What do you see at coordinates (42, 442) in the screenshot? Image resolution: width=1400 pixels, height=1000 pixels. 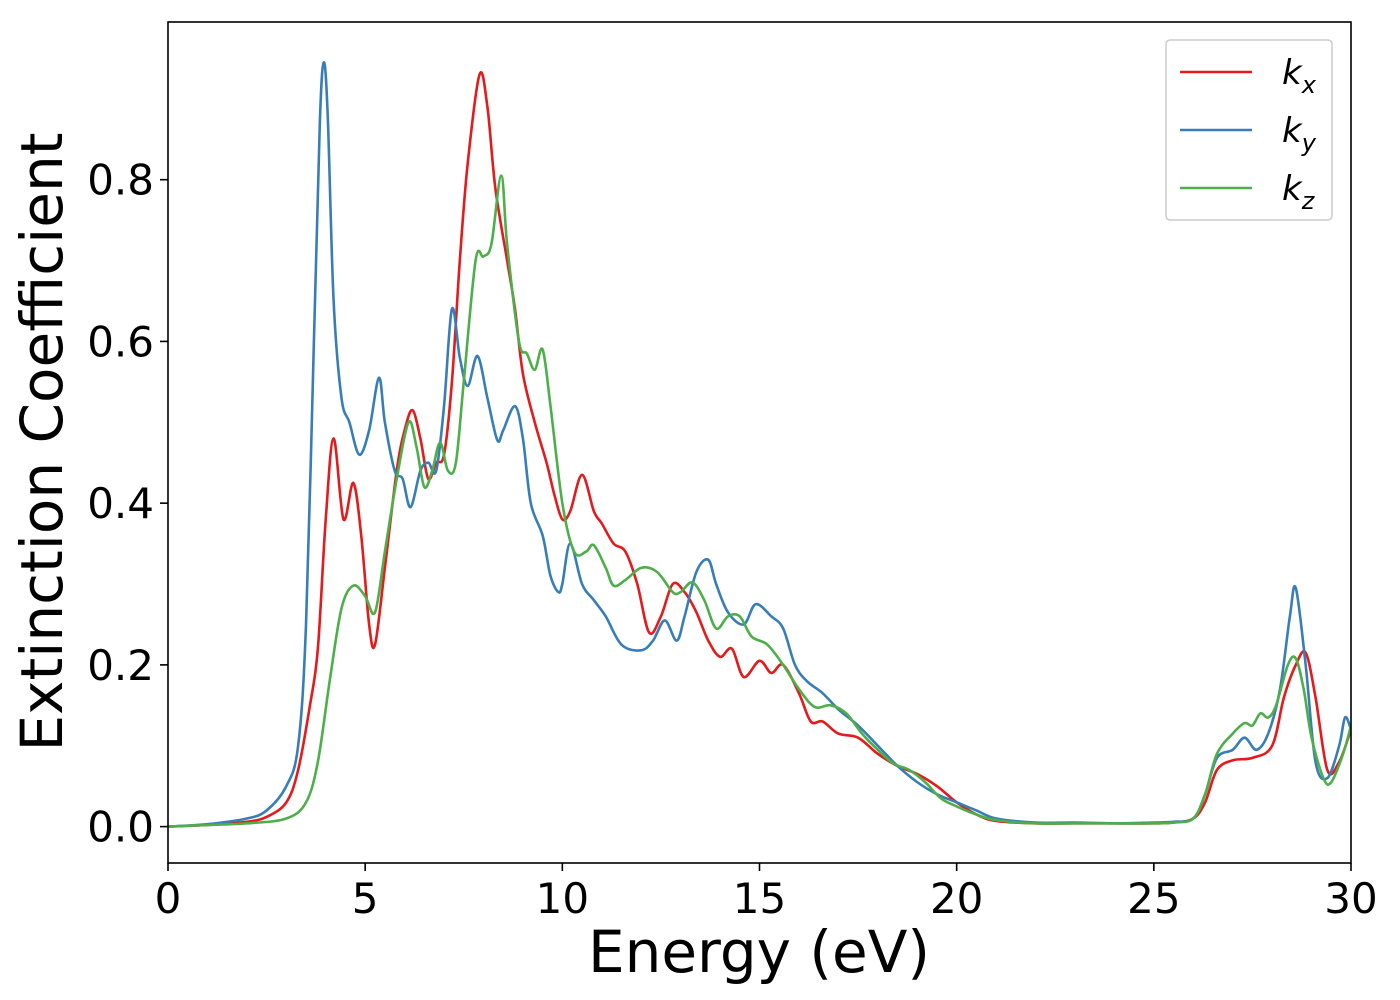 I see `y-axis-label: Extinction Coefficient` at bounding box center [42, 442].